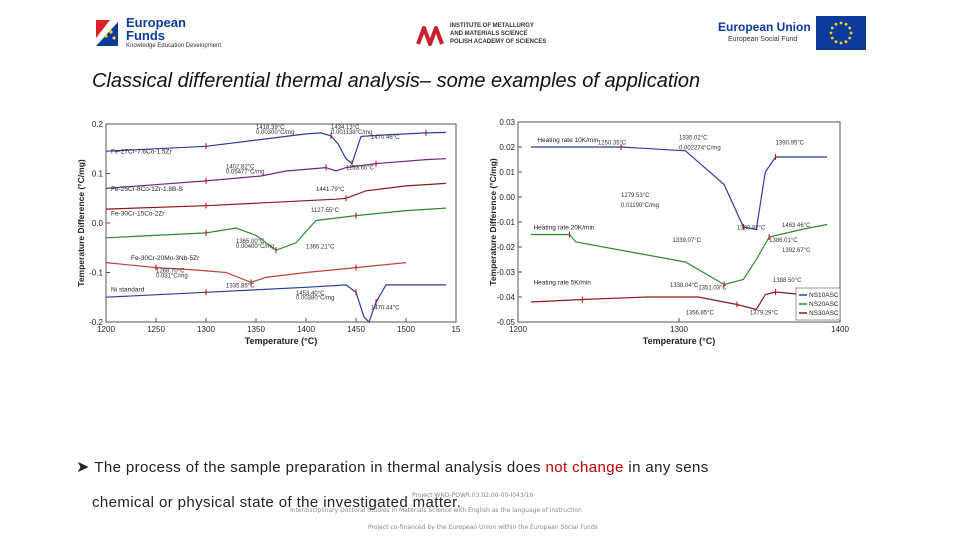 This screenshot has width=960, height=540. I want to click on legend-label: NS10ASC, so click(824, 295).